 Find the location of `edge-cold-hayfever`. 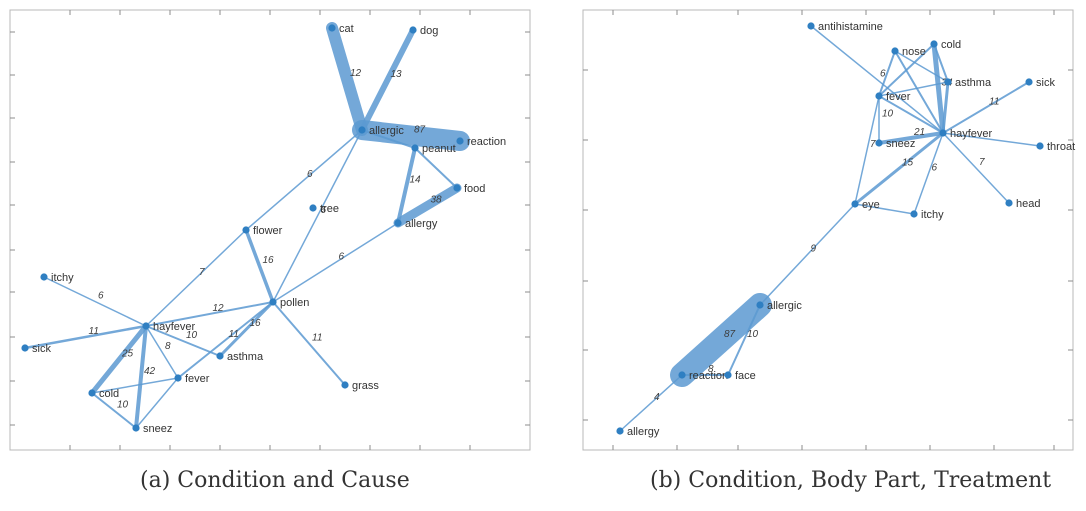

edge-cold-hayfever is located at coordinates (938, 88).